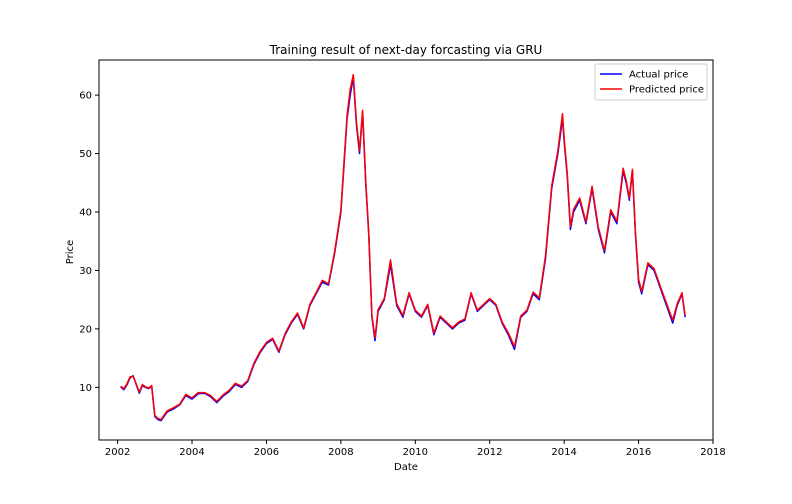  What do you see at coordinates (638, 452) in the screenshot?
I see `x-tick-label: 2016` at bounding box center [638, 452].